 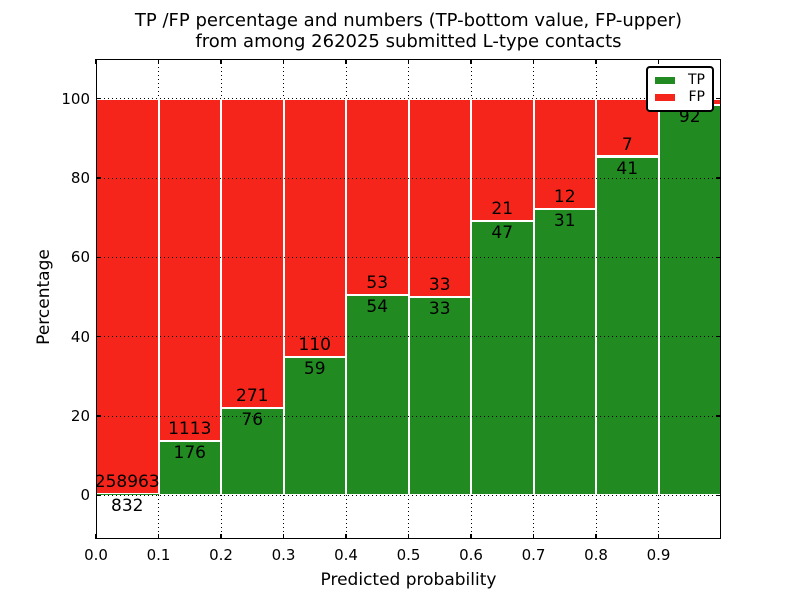 I want to click on tp-count-label: 76, so click(x=252, y=420).